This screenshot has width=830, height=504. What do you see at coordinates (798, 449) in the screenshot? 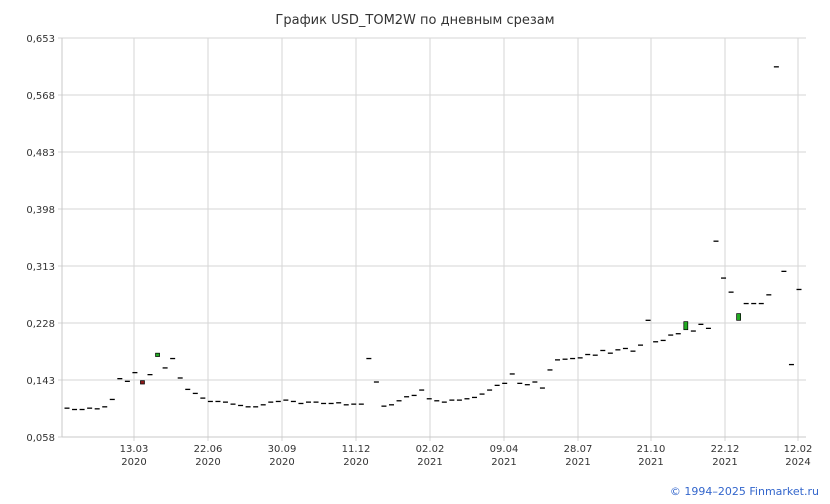
I see `x-tick-date: 12.02` at bounding box center [798, 449].